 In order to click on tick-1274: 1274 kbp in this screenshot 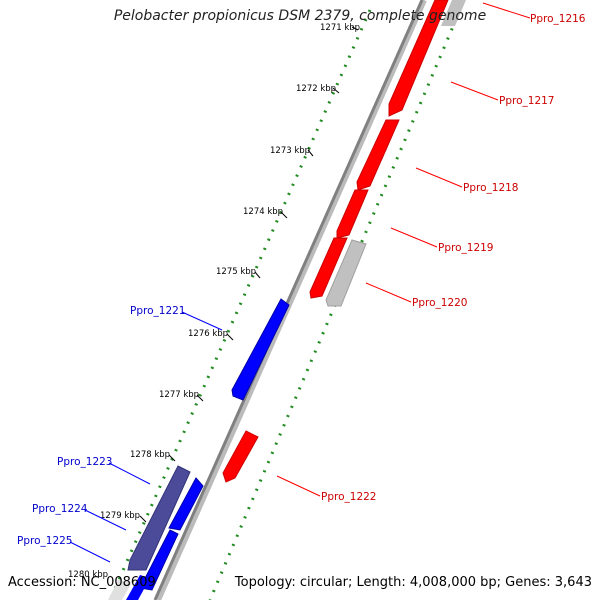, I will do `click(265, 213)`.